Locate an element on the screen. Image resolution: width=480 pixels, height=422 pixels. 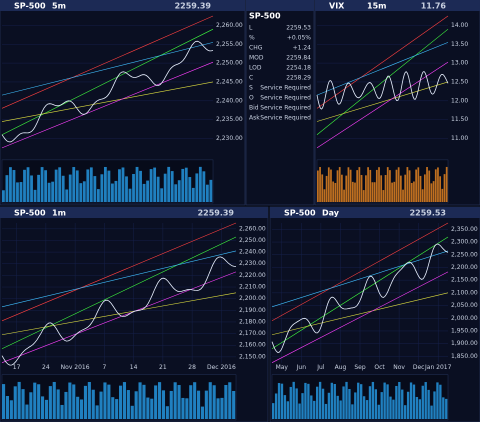
y-label: 11.00 is located at coordinates (459, 138).